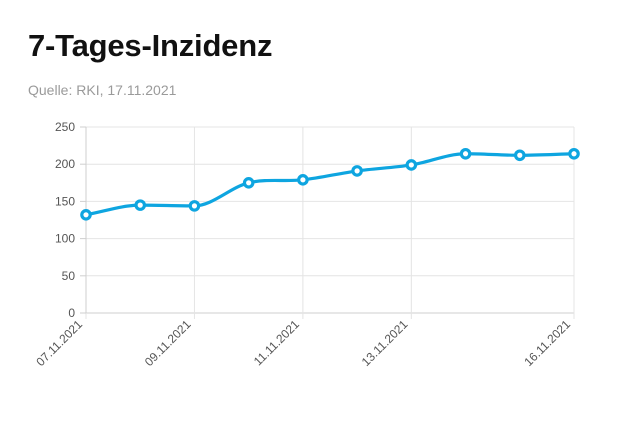  I want to click on y-tick-label: 50, so click(69, 276).